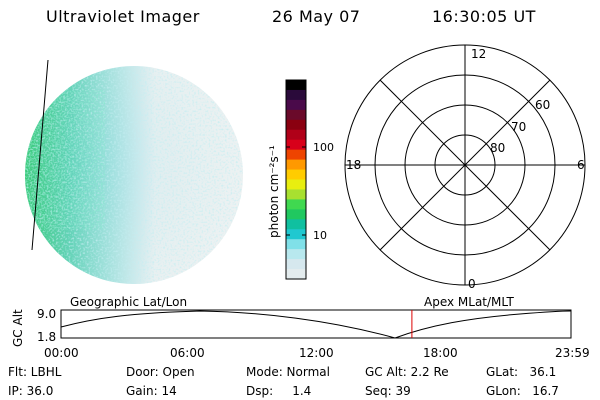 This screenshot has width=600, height=400. I want to click on colorbar: 100 10 photon cm⁻²s⁻¹, so click(300, 179).